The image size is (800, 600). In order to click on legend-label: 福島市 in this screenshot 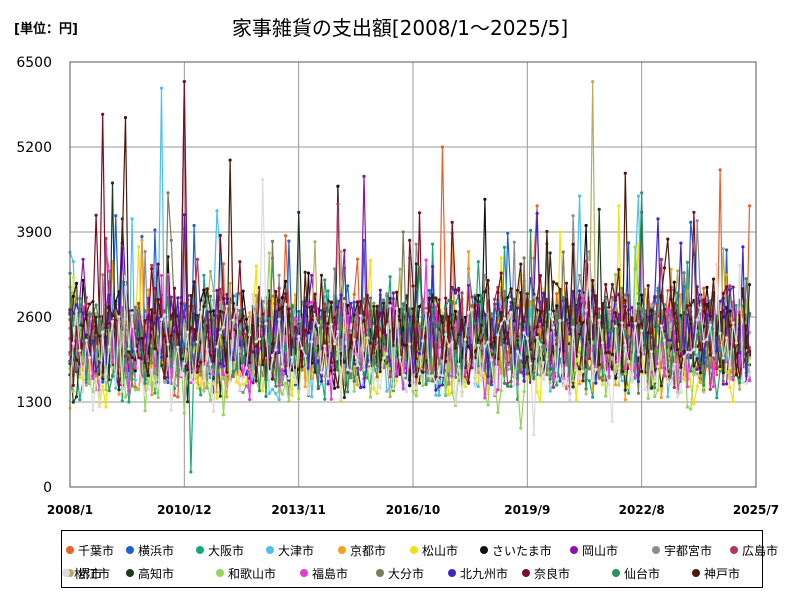, I will do `click(330, 573)`.